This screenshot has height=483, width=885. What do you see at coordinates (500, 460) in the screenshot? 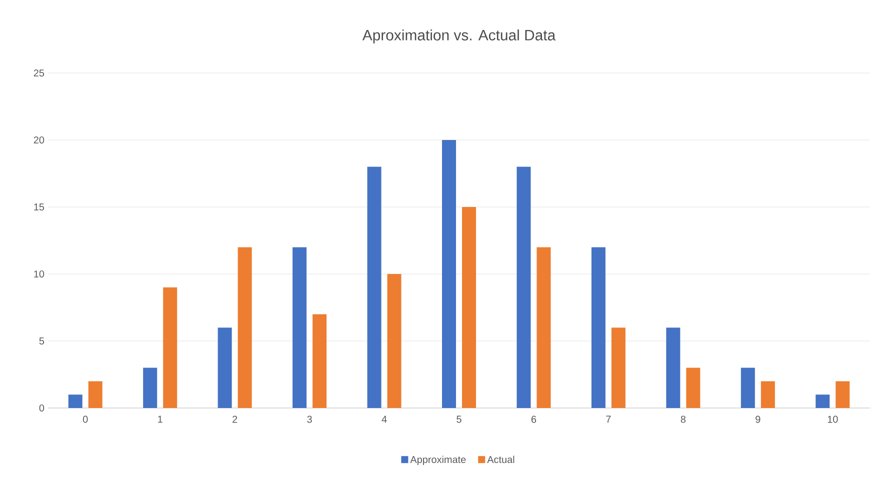
I see `legend-label: Actual` at bounding box center [500, 460].